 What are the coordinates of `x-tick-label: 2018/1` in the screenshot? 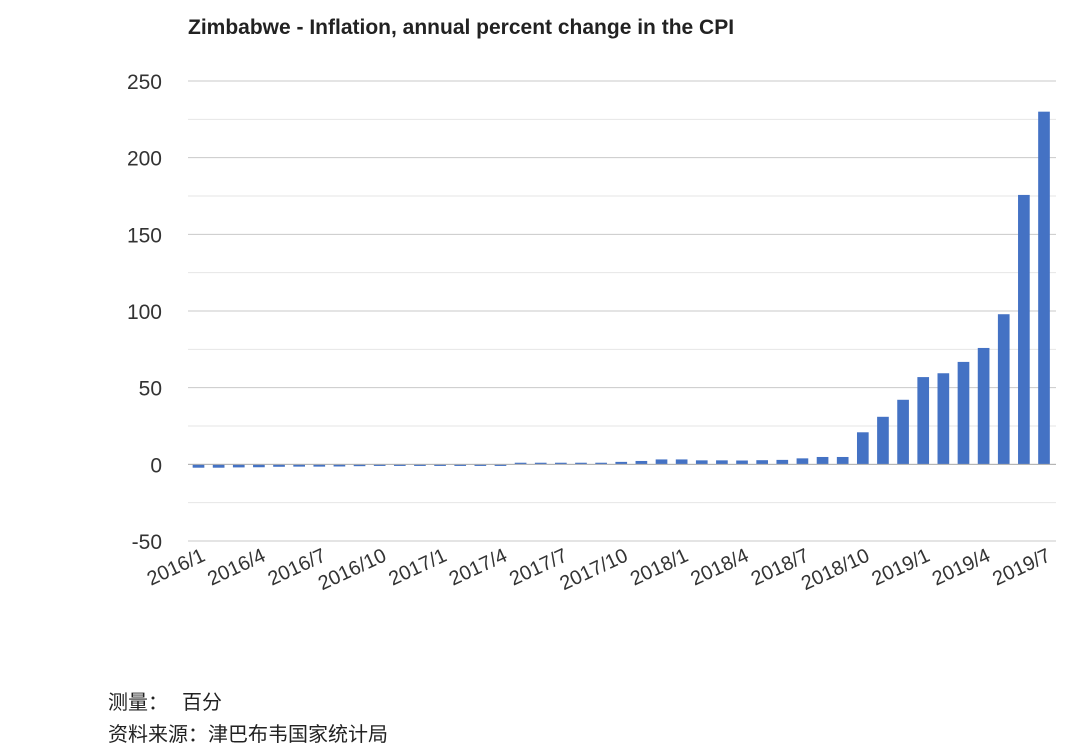 It's located at (659, 568).